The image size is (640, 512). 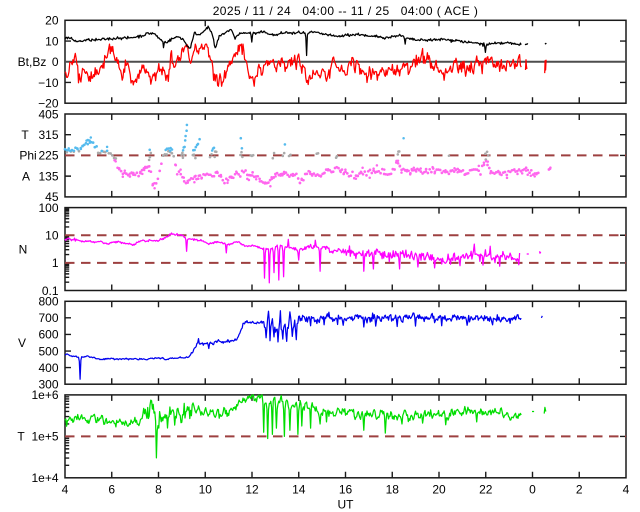 I want to click on svg-text: 800, so click(x=48, y=302).